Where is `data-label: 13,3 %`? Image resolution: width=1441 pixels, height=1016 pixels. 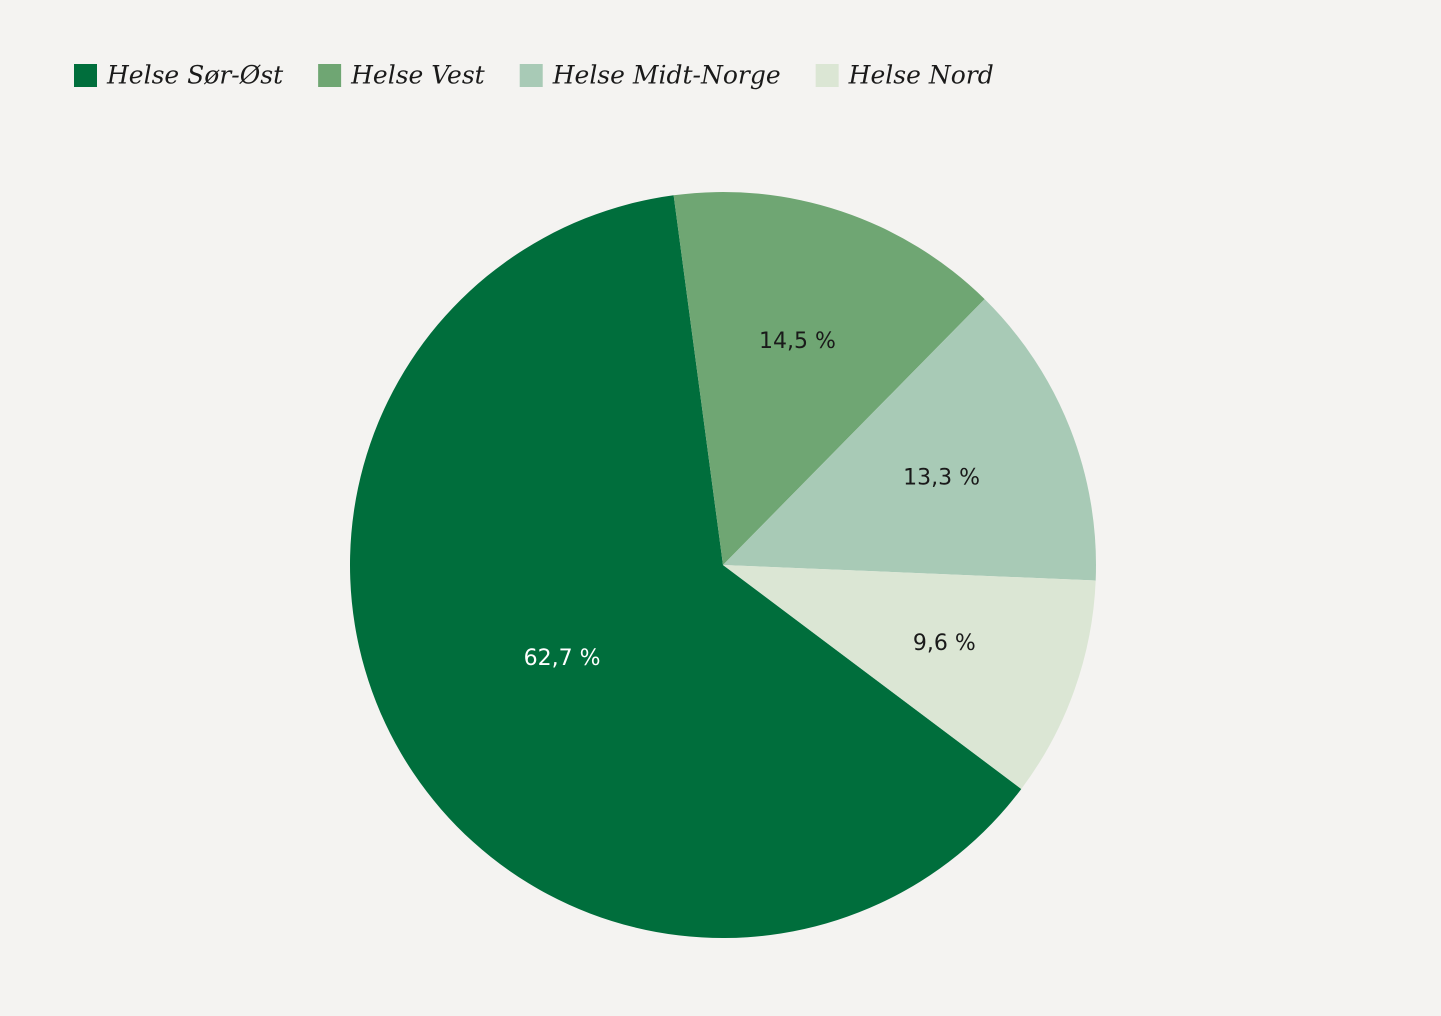
data-label: 13,3 % is located at coordinates (941, 478).